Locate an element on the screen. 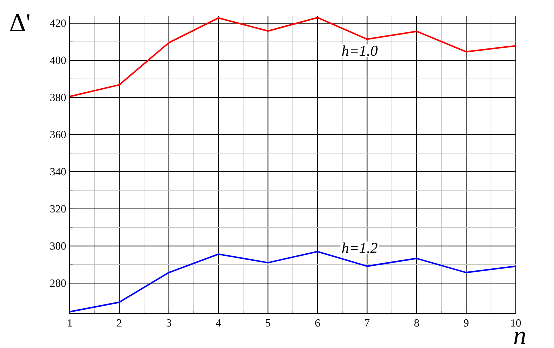 The image size is (554, 348). y-tick-label: 320 is located at coordinates (58, 209).